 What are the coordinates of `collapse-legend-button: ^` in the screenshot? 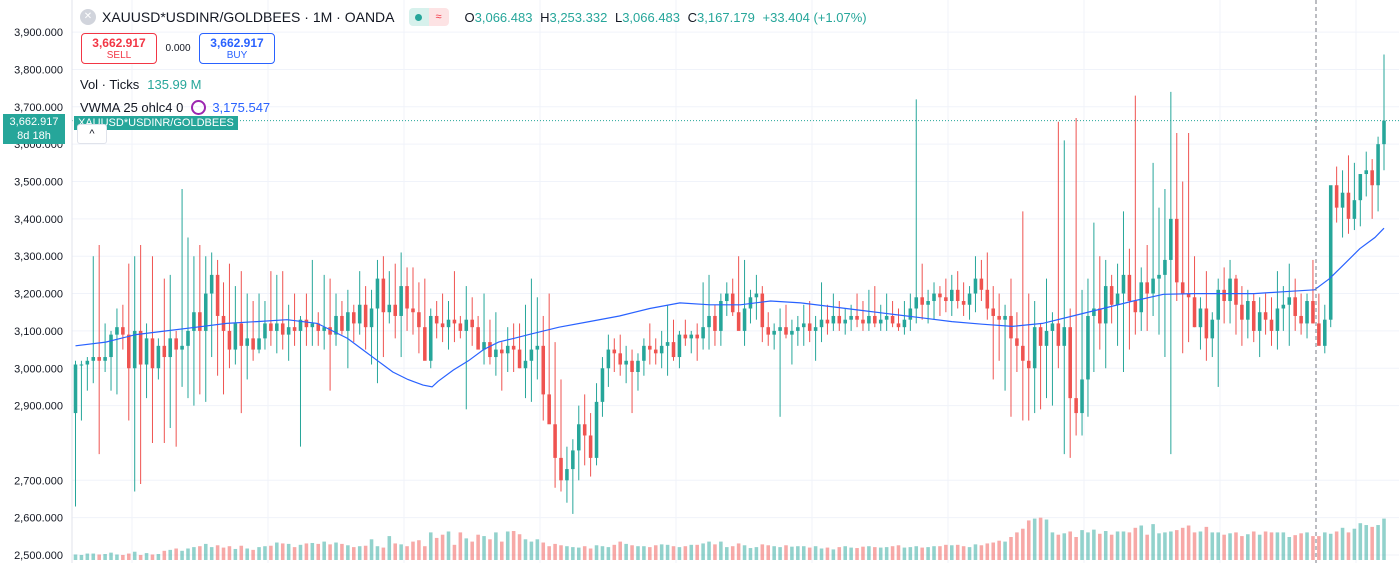 It's located at (92, 134).